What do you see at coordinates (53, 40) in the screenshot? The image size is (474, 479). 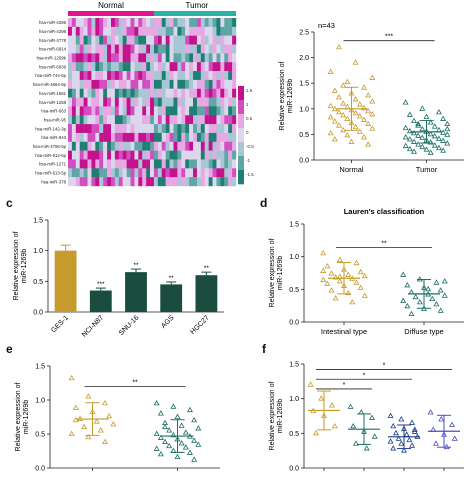 I see `heatmap-row-label: hsa-miR-4778` at bounding box center [53, 40].